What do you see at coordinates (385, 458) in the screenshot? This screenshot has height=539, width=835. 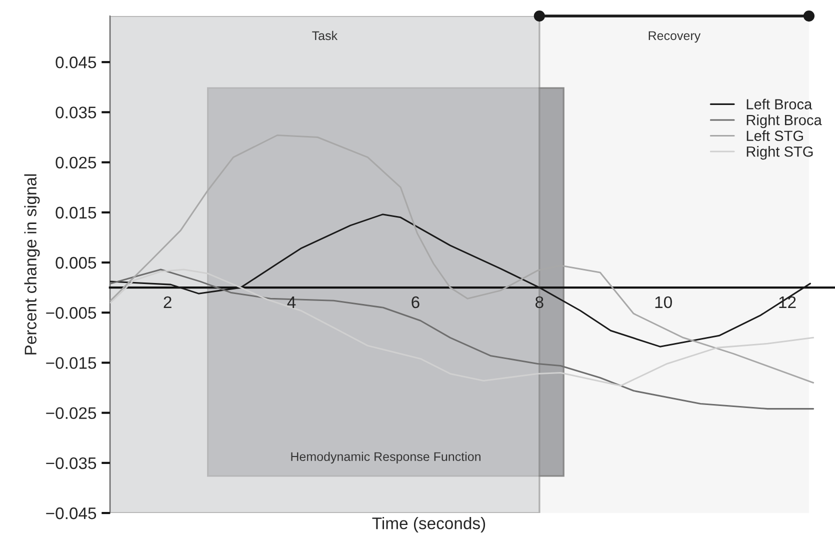 I see `band-label: Hemodynamic Response Function` at bounding box center [385, 458].